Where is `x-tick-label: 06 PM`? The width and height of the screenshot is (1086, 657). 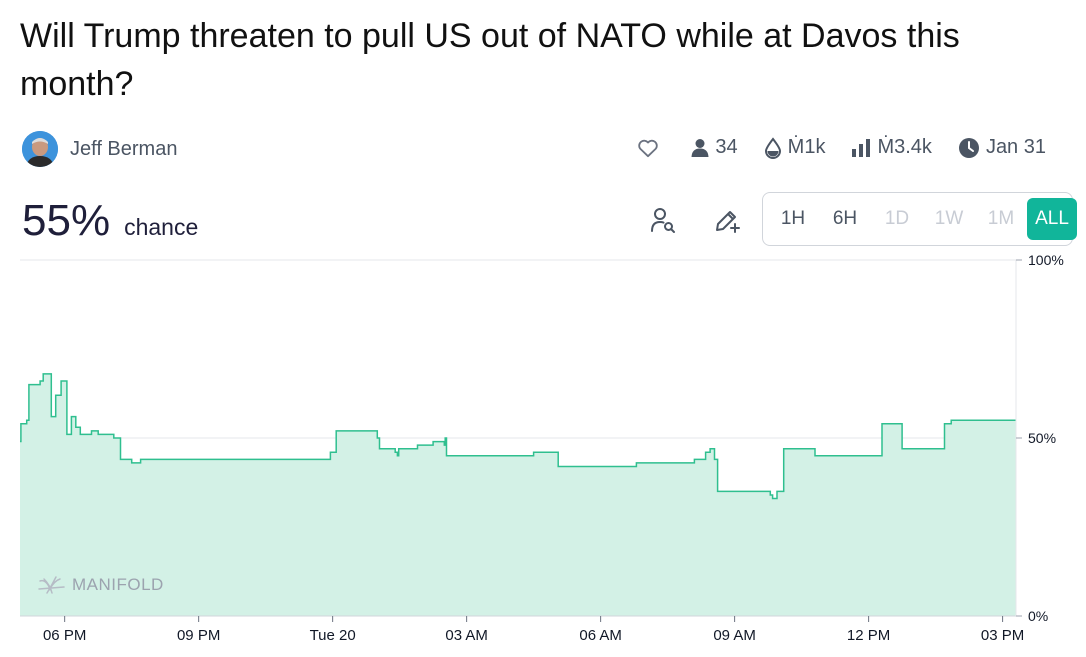
x-tick-label: 06 PM is located at coordinates (64, 635).